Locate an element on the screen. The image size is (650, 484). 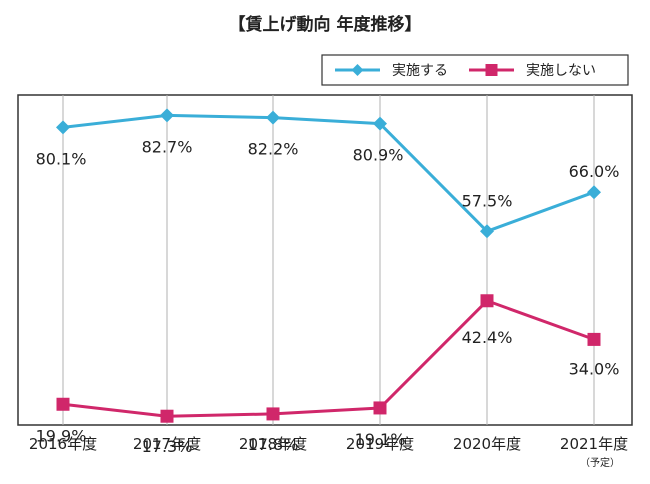
series2-data-label: 19.1% is located at coordinates (380, 439).